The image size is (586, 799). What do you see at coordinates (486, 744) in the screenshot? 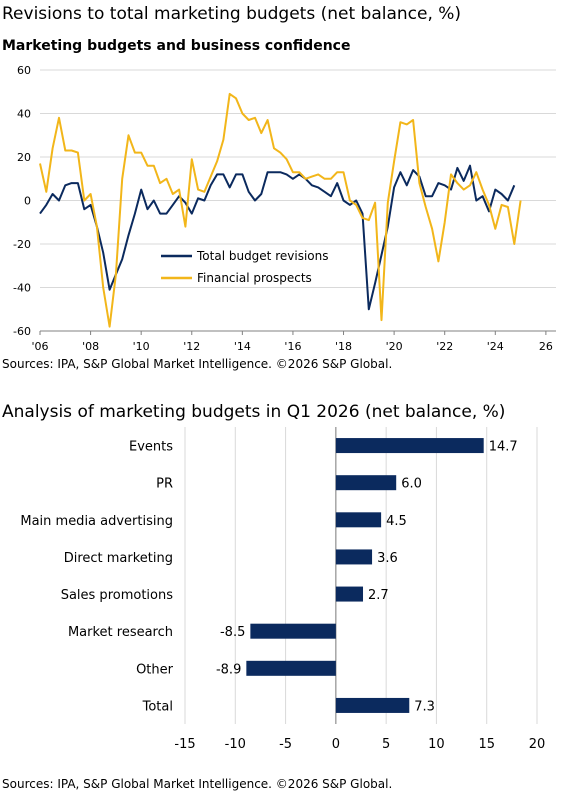
I see `x-tick-label: 15` at bounding box center [486, 744].